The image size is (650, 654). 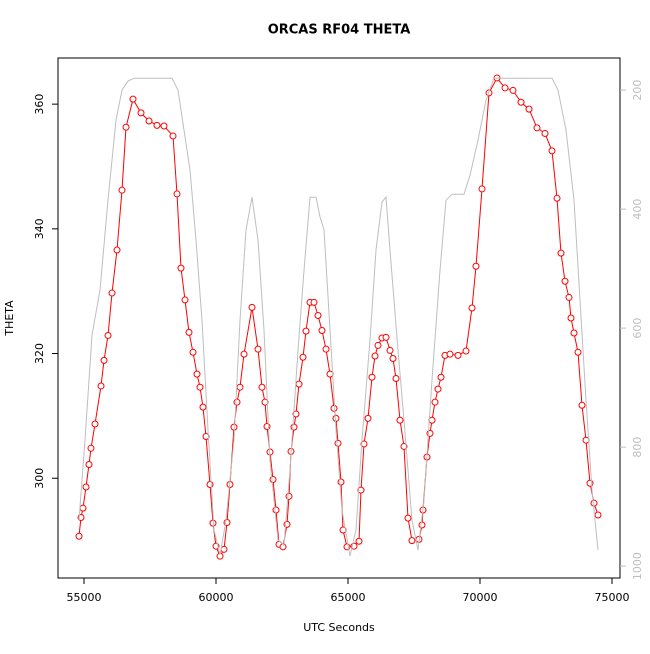 I want to click on y-tick-label: 340, so click(x=39, y=228).